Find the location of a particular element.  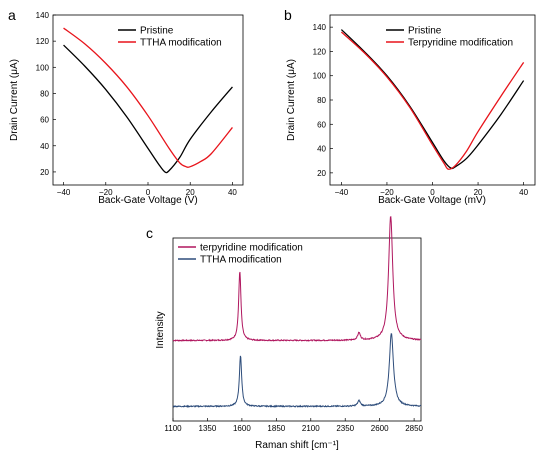

y-axis-label-b: Drain Current (μA) is located at coordinates (291, 100).